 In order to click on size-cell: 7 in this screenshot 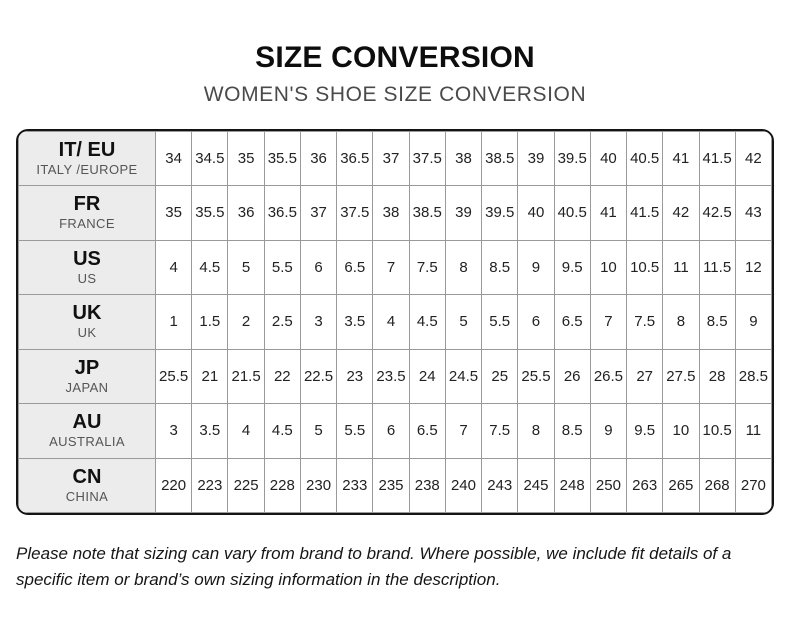, I will do `click(391, 267)`.